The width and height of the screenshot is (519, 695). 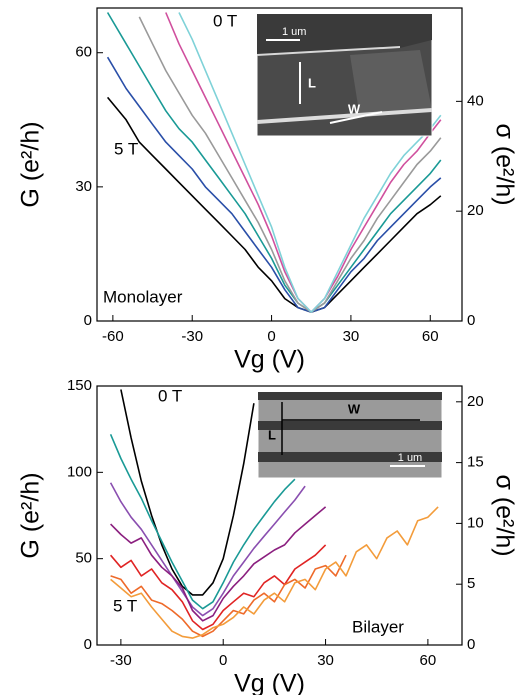 What do you see at coordinates (471, 583) in the screenshot?
I see `y2-tick-label: 5` at bounding box center [471, 583].